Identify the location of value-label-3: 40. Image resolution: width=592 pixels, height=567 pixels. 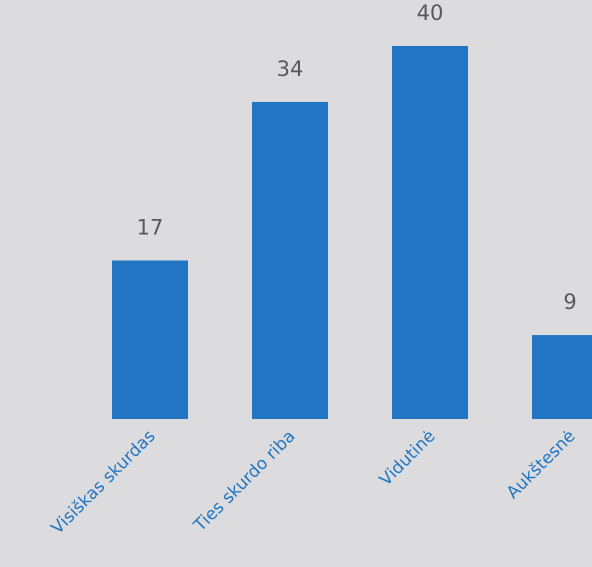
(430, 13).